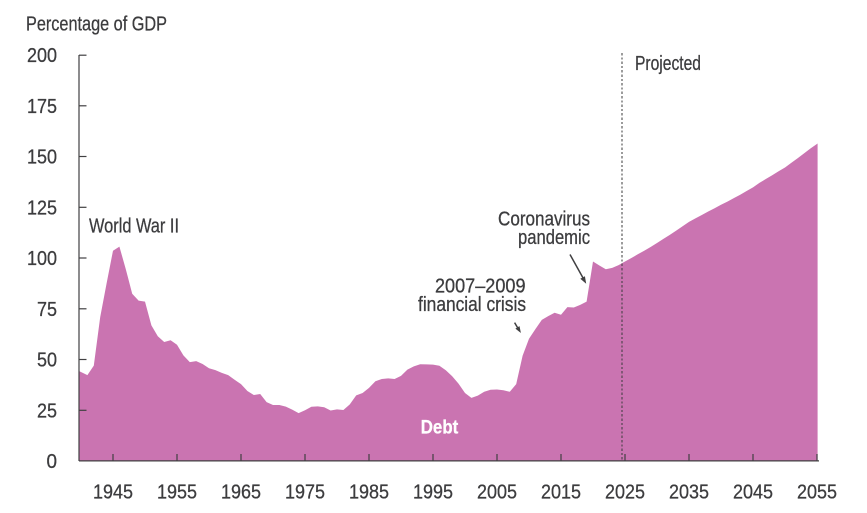 The height and width of the screenshot is (513, 867). I want to click on svg-text: 2055, so click(817, 492).